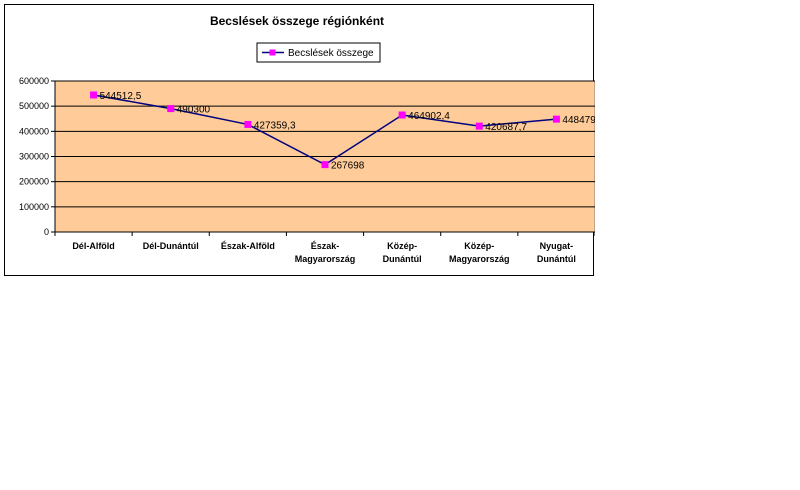 This screenshot has width=800, height=490. I want to click on x-tick-label: Észak-Magyarország, so click(325, 252).